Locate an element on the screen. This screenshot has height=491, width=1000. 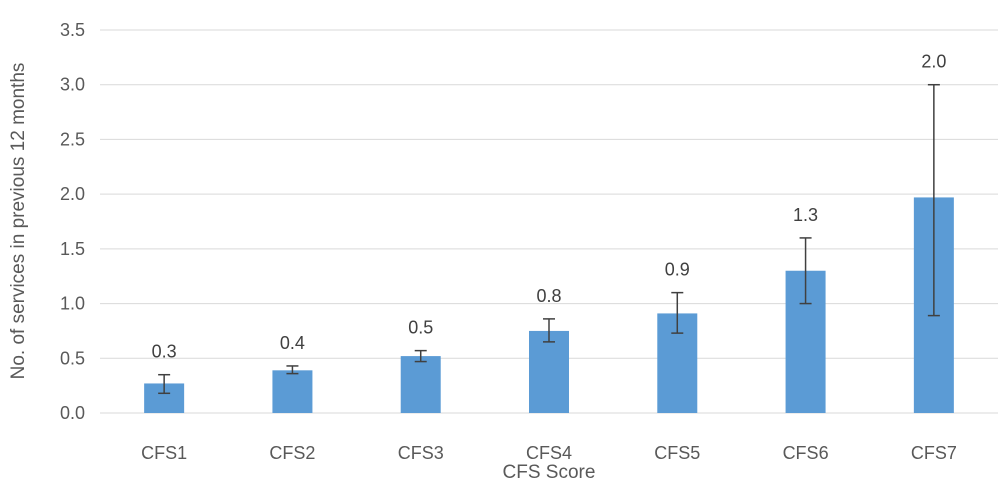
bar-cfs2 is located at coordinates (292, 391).